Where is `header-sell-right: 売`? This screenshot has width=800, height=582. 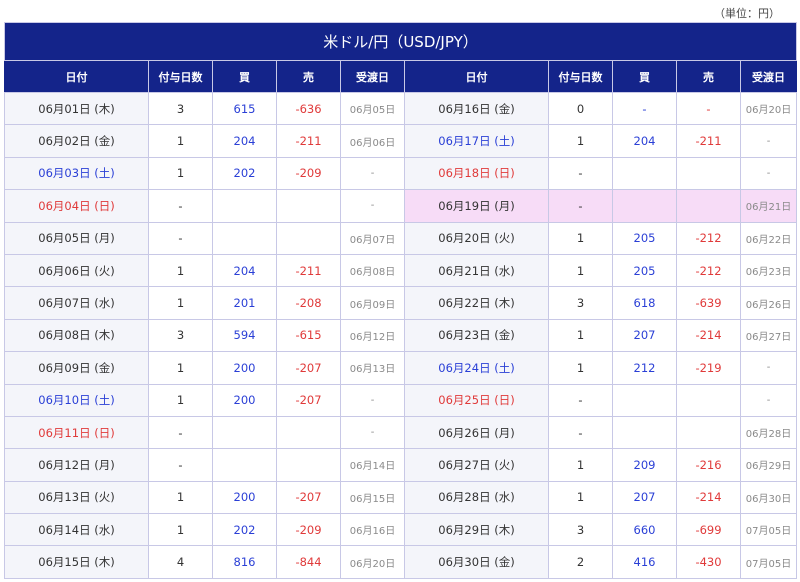
header-sell-right: 売 is located at coordinates (708, 76).